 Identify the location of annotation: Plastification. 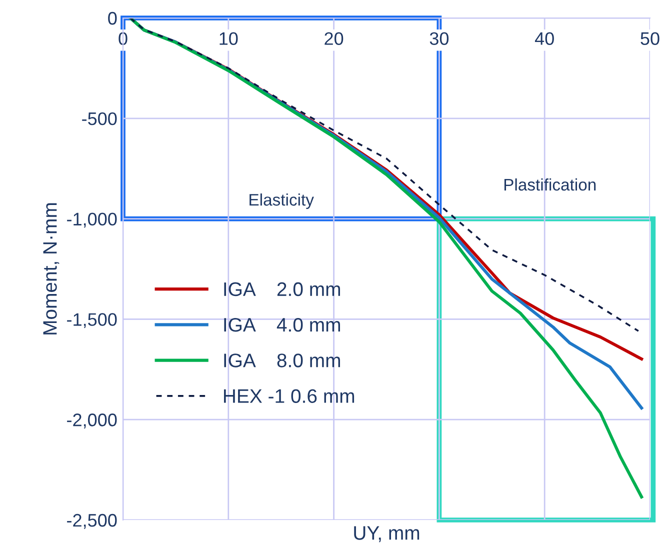
(550, 184).